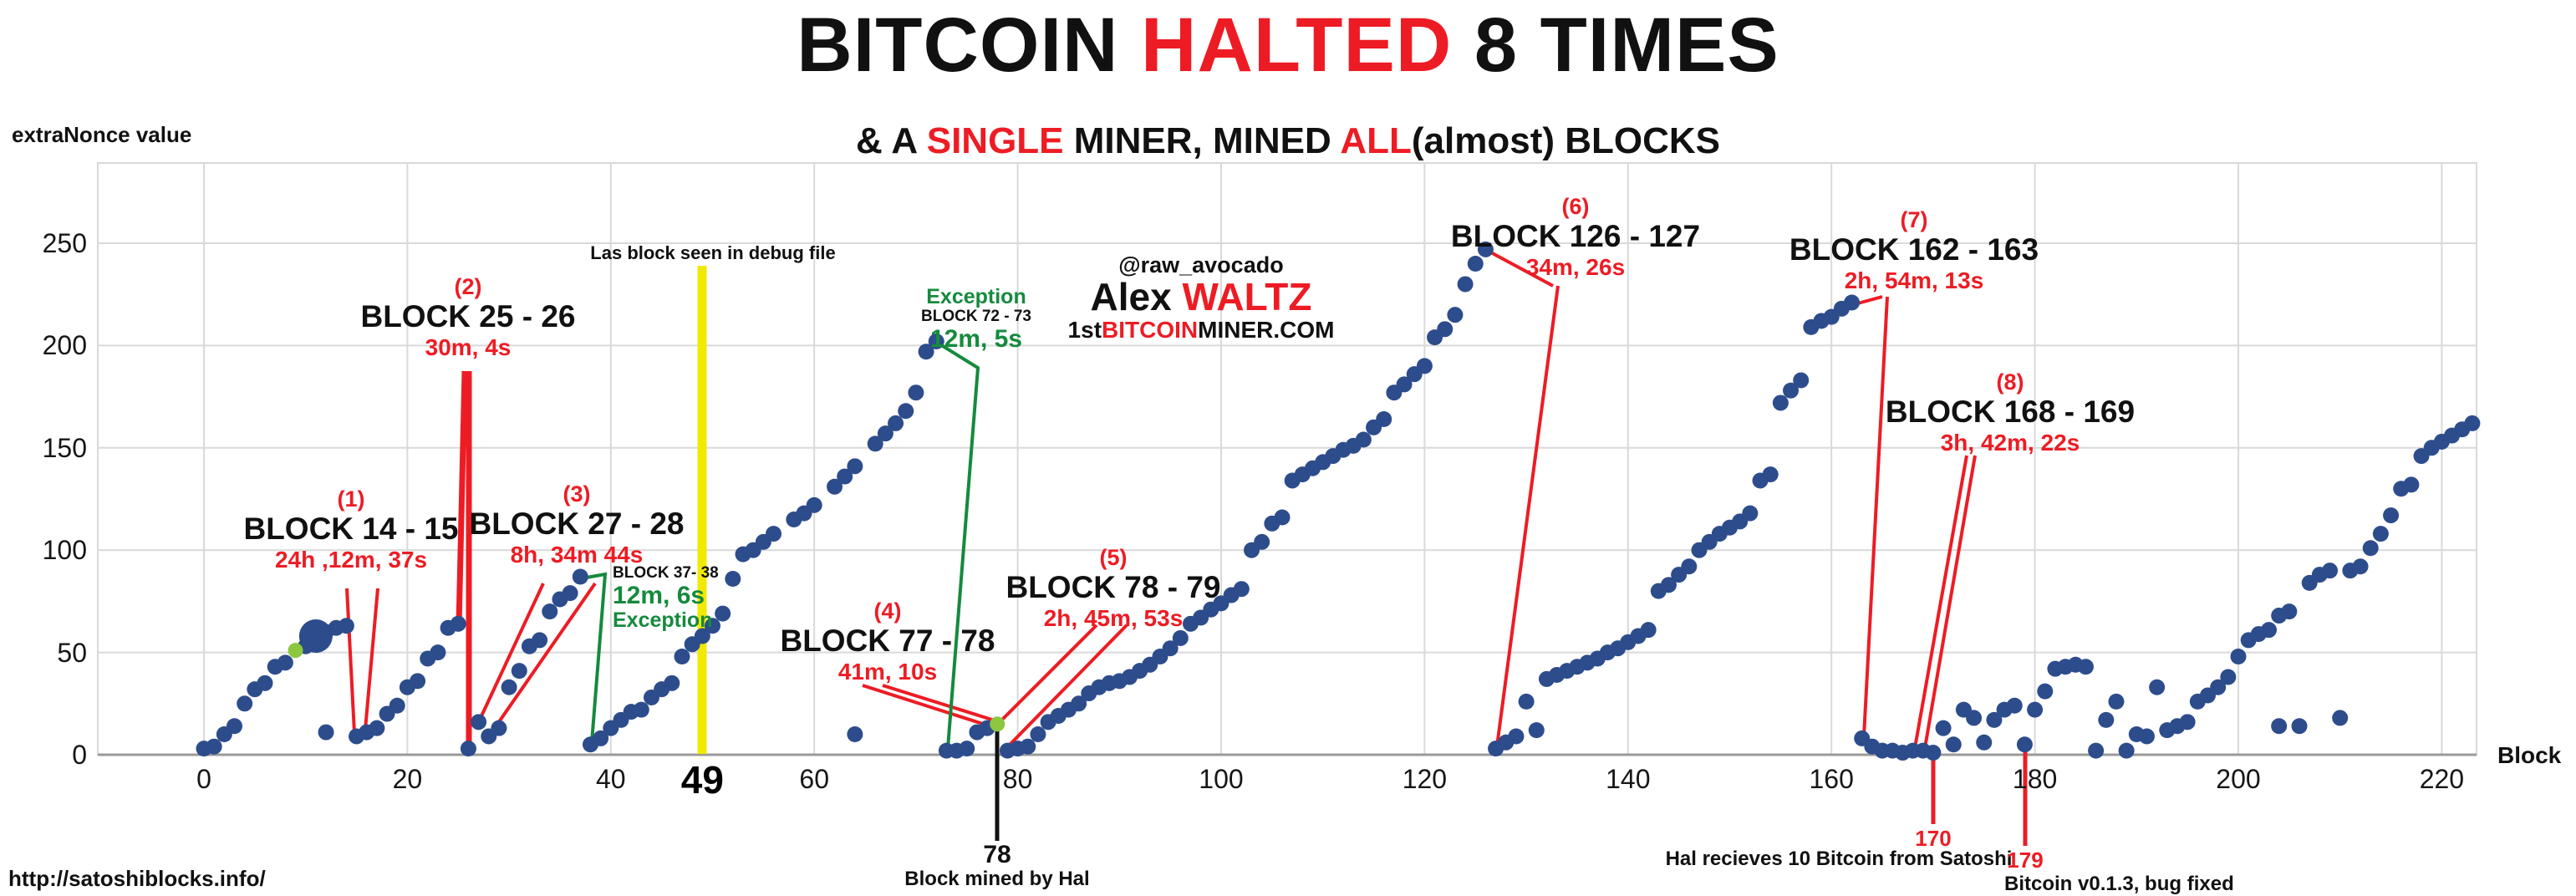  What do you see at coordinates (976, 319) in the screenshot?
I see `exception-annotation-1: Exception BLOCK 72 - 73 12m, 5s` at bounding box center [976, 319].